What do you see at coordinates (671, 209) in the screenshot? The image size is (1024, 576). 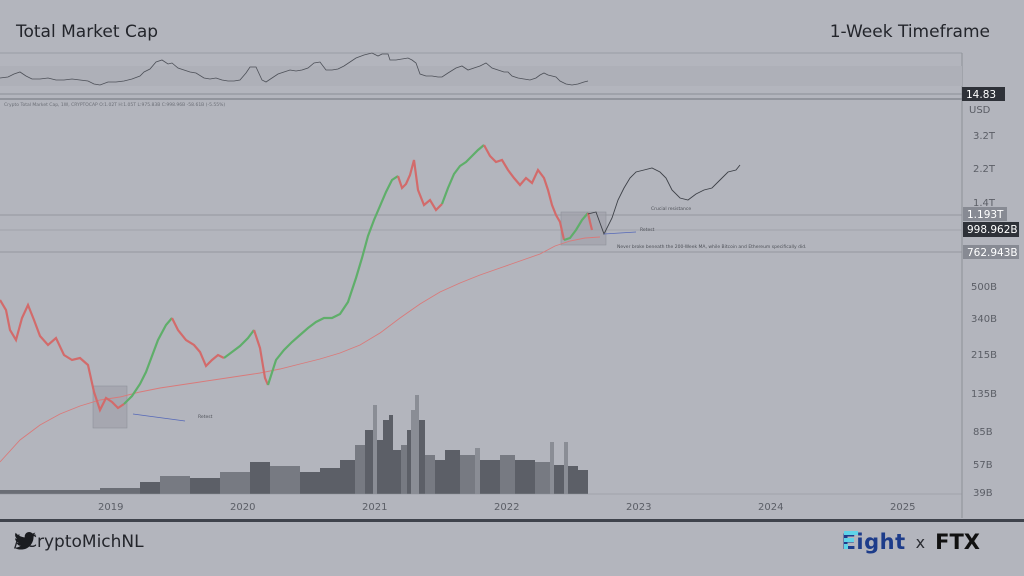 I see `crucial-resistance-label: Crucial resistance` at bounding box center [671, 209].